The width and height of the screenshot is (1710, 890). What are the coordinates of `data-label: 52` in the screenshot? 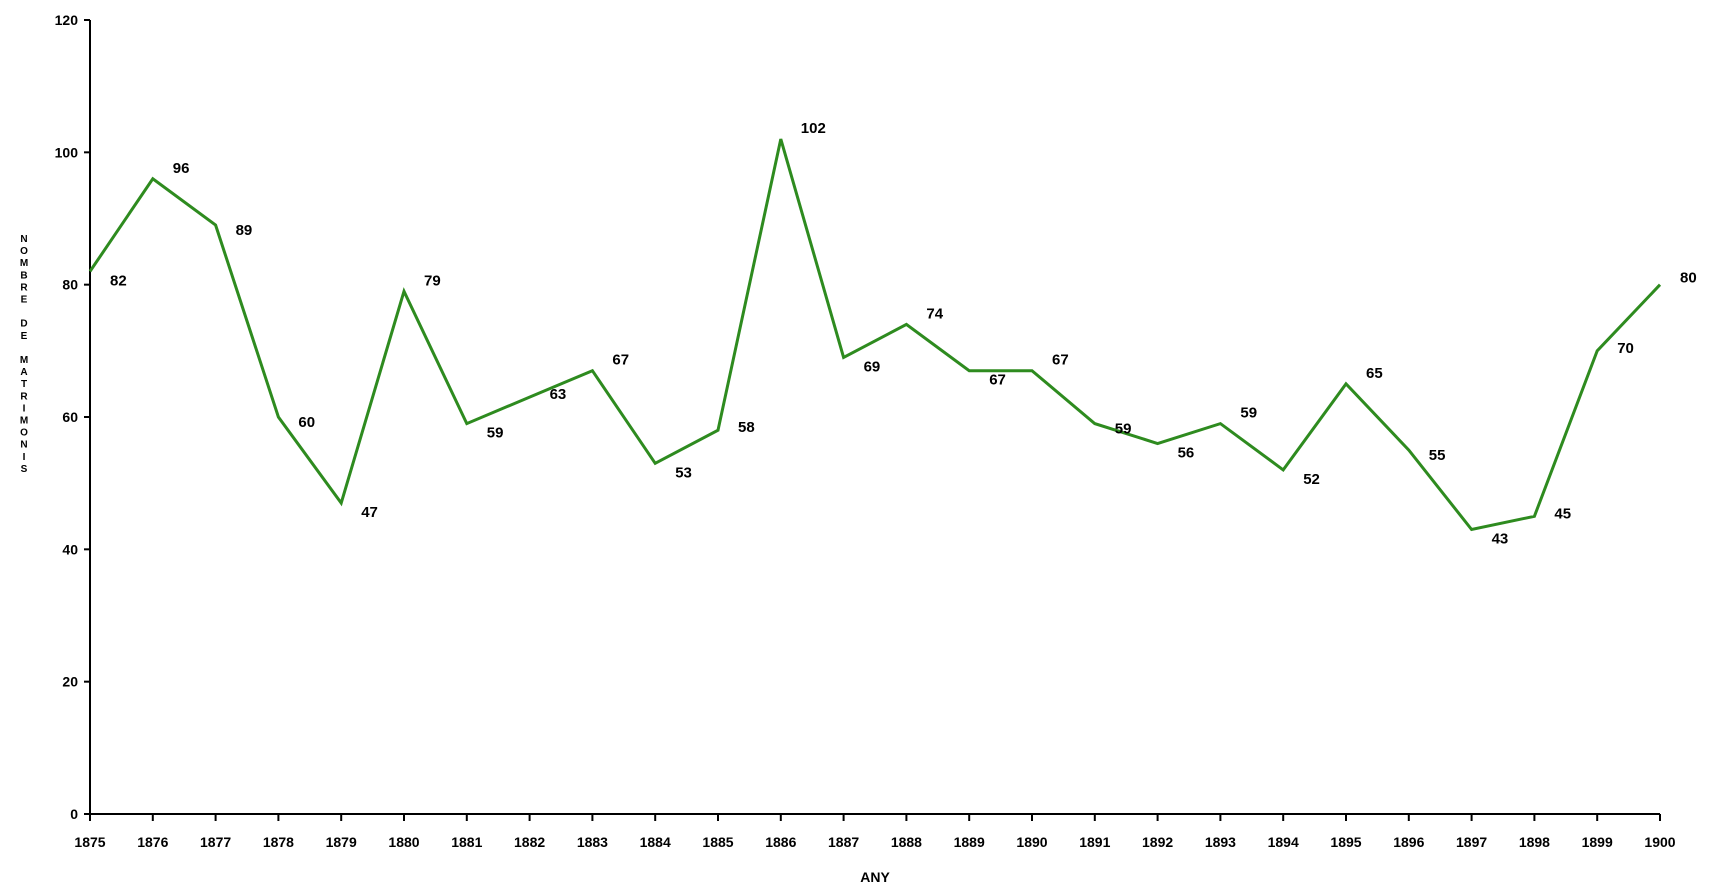 It's located at (1311, 479).